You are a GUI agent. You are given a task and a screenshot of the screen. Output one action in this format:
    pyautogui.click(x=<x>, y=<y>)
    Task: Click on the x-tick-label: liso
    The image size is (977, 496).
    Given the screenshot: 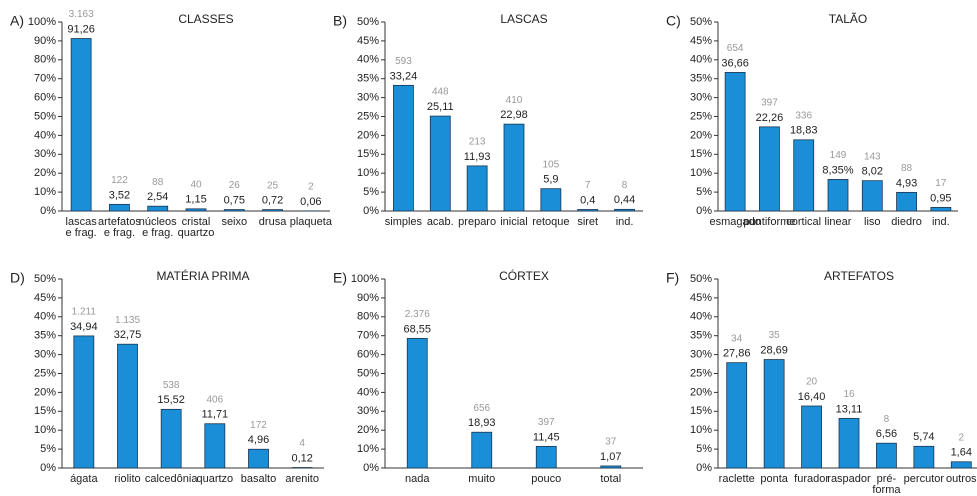 What is the action you would take?
    pyautogui.click(x=872, y=222)
    